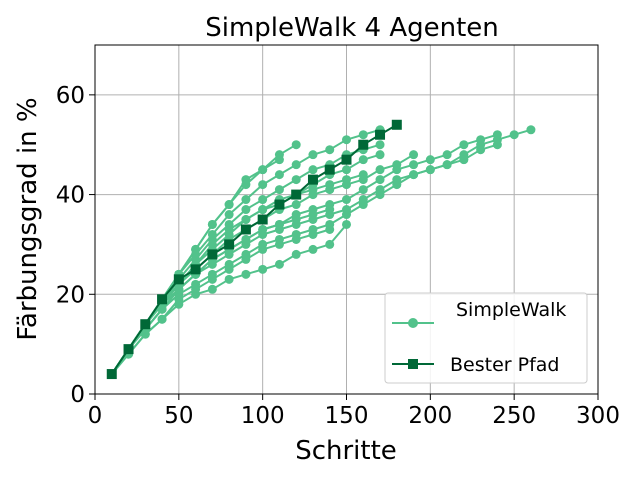 The height and width of the screenshot is (480, 640). Describe the element at coordinates (347, 416) in the screenshot. I see `x-tick-label: 150` at that location.